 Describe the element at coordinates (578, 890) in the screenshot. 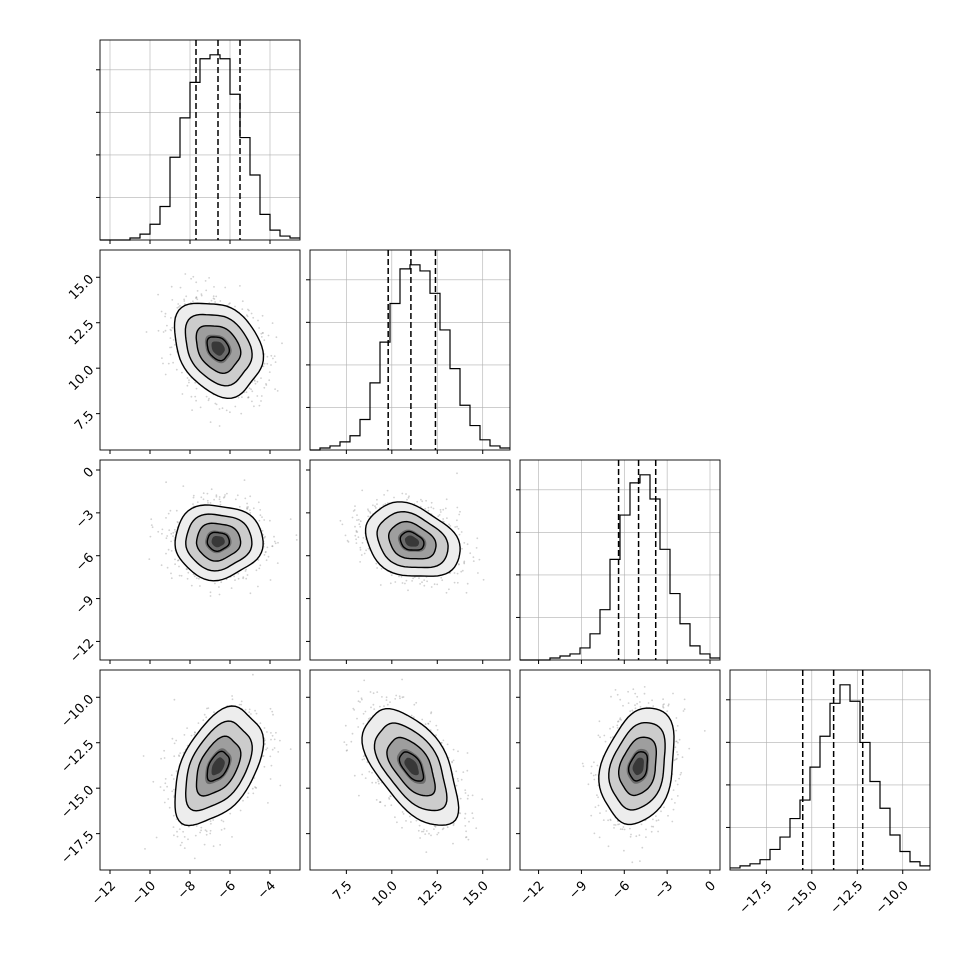

I see `x-tick-label: −9` at that location.